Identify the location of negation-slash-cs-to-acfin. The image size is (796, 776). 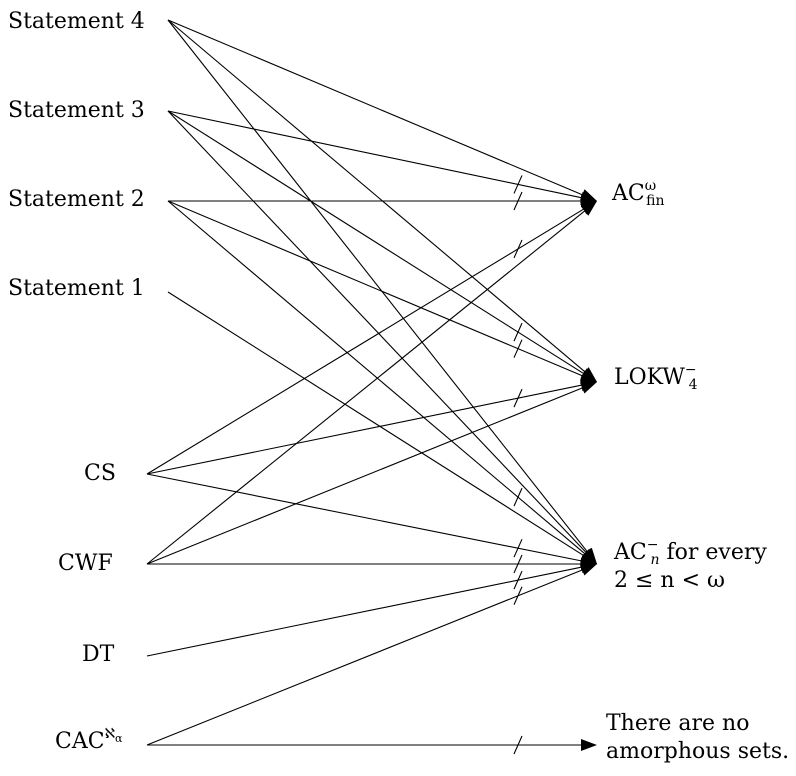
(518, 249).